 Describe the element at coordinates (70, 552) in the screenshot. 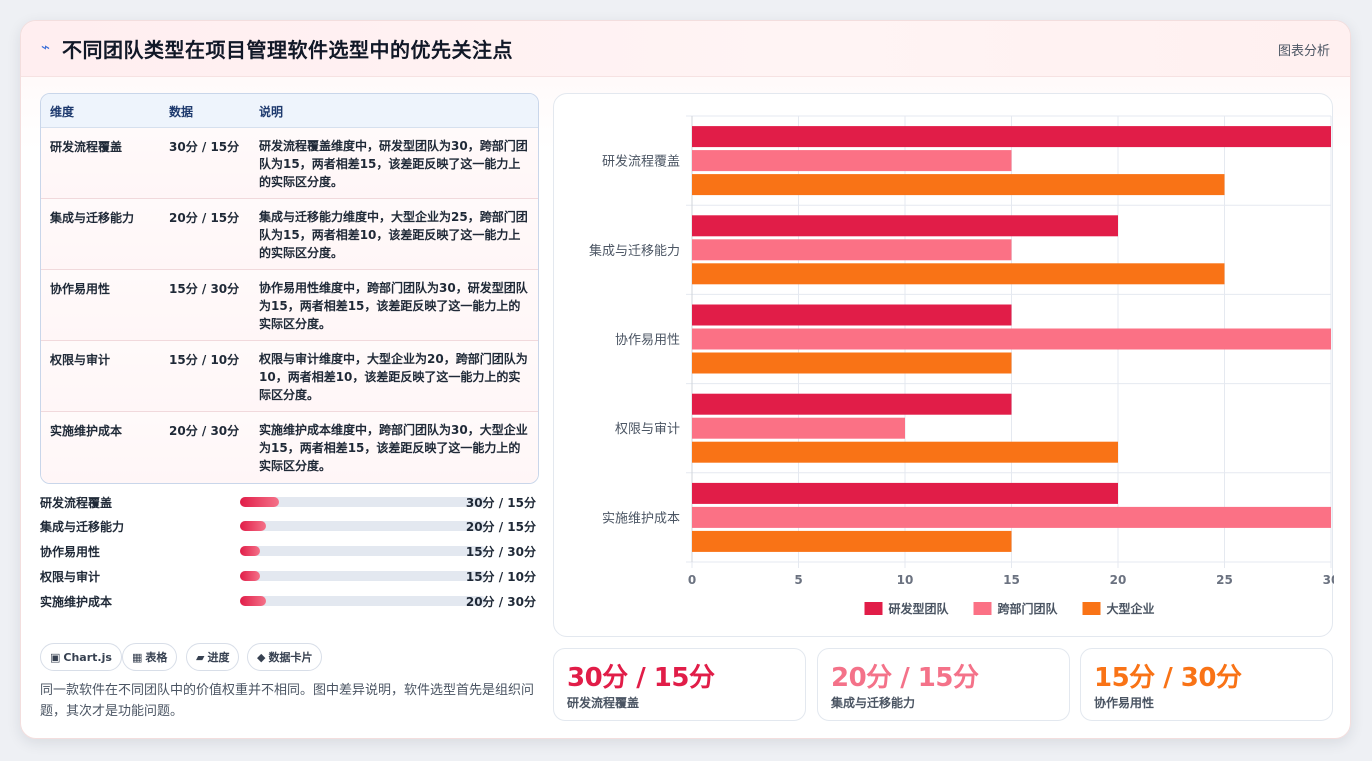

I see `progress-label: 协作易用性` at that location.